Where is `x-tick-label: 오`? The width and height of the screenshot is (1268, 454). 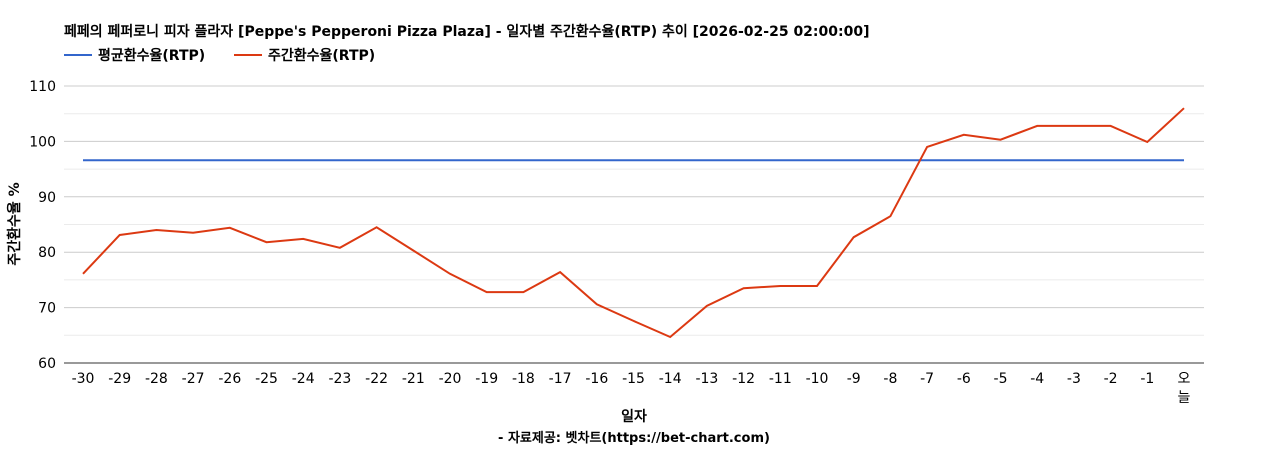 x-tick-label: 오 is located at coordinates (1184, 379).